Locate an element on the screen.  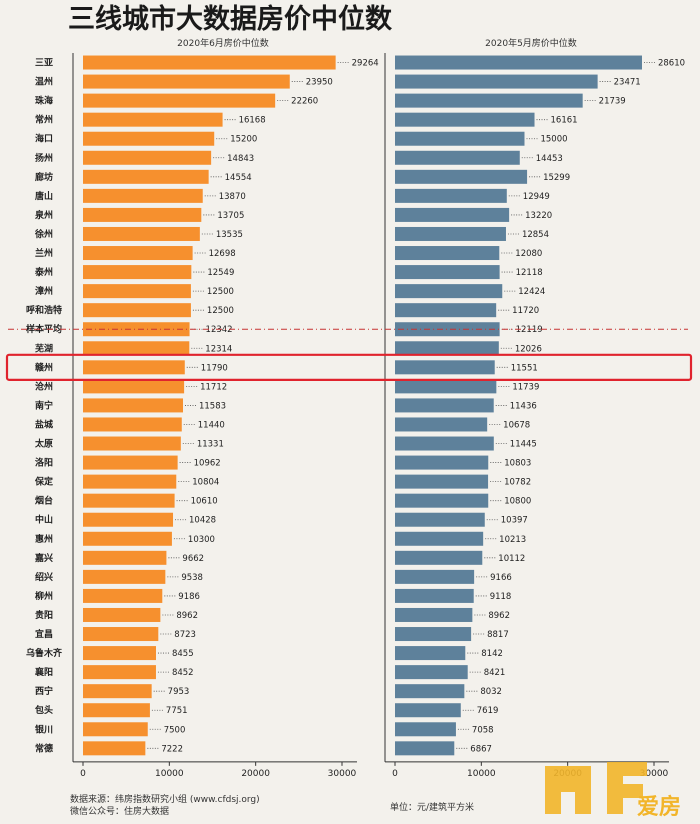
highlight-box is located at coordinates (349, 367).